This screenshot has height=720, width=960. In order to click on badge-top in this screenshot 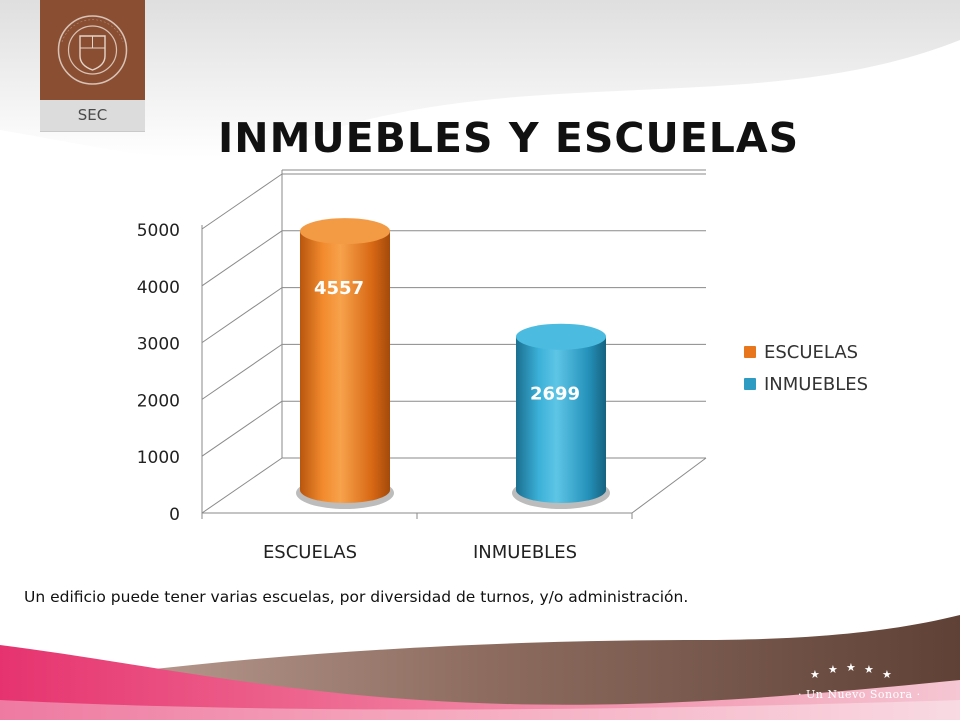, I will do `click(92, 50)`.